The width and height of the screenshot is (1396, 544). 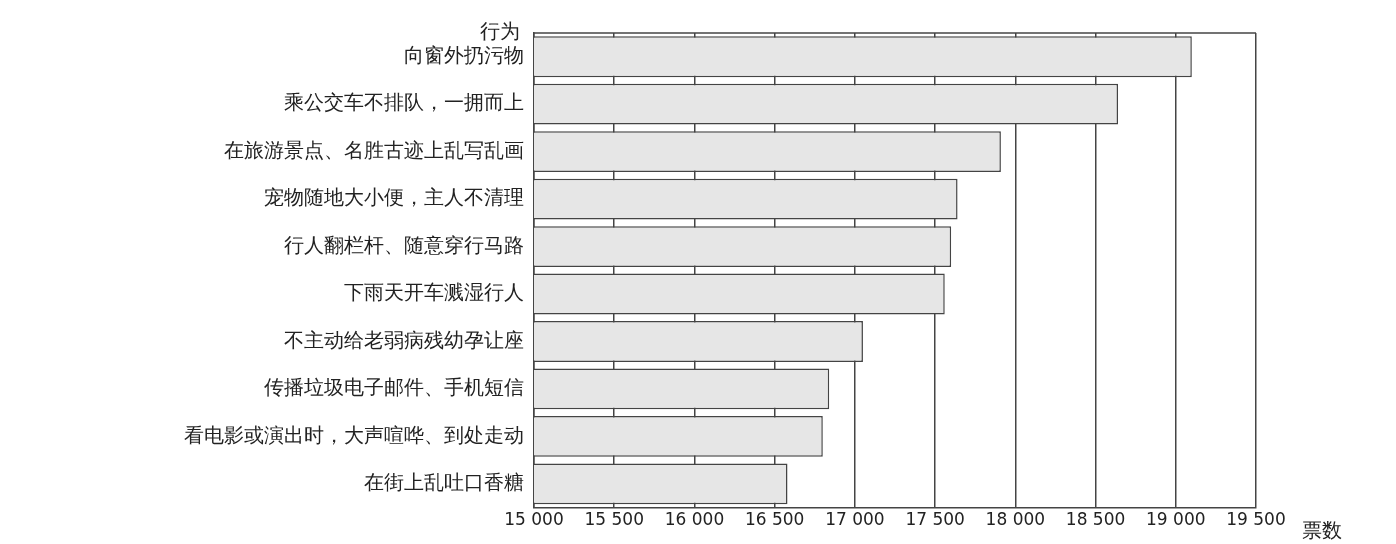 What do you see at coordinates (404, 244) in the screenshot?
I see `y-tick-label: 行人翻栏杆、随意穿行马路` at bounding box center [404, 244].